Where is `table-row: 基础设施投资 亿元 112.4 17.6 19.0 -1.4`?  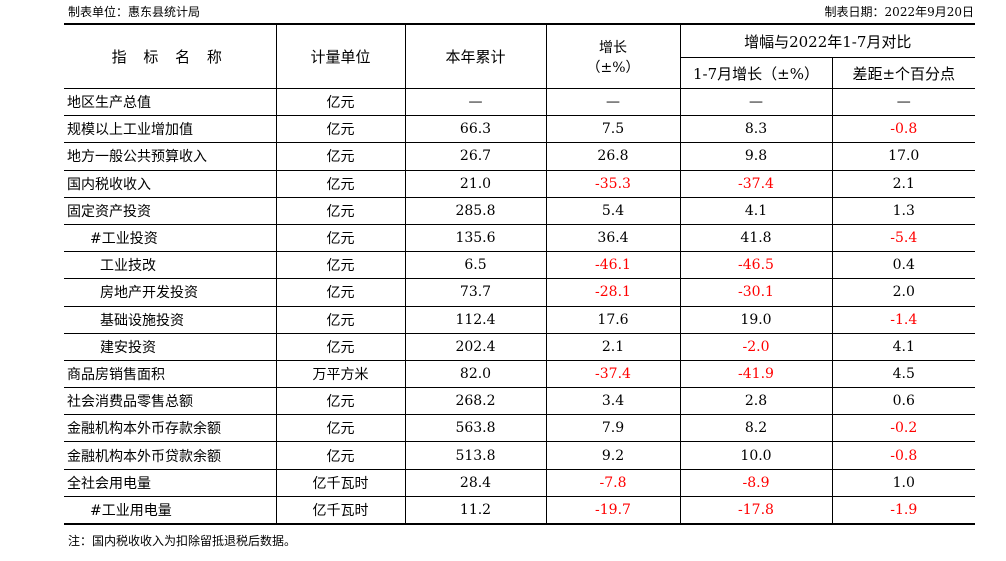 table-row: 基础设施投资 亿元 112.4 17.6 19.0 -1.4 is located at coordinates (519, 319).